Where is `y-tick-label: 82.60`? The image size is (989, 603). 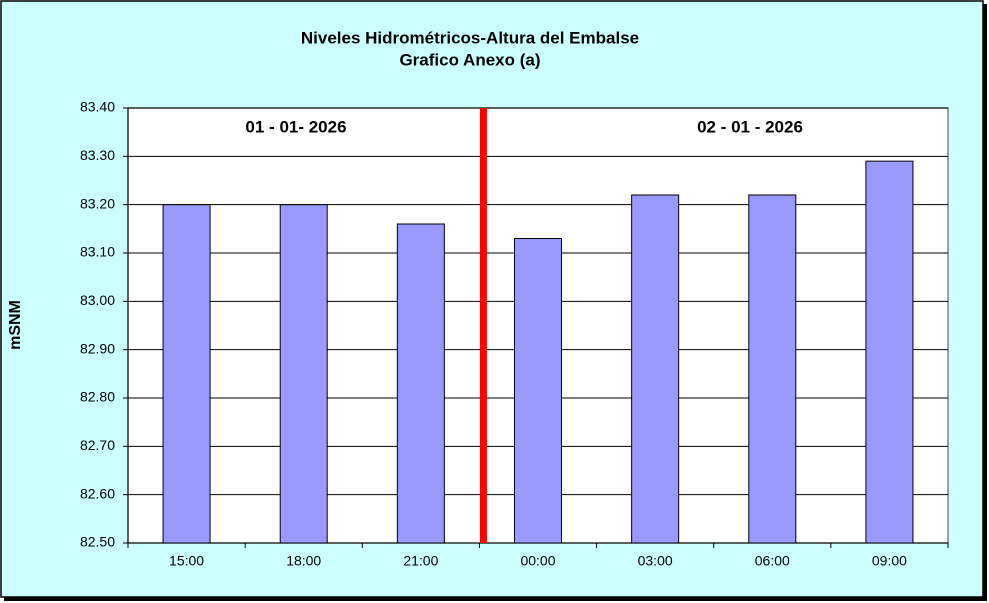
y-tick-label: 82.60 is located at coordinates (97, 493).